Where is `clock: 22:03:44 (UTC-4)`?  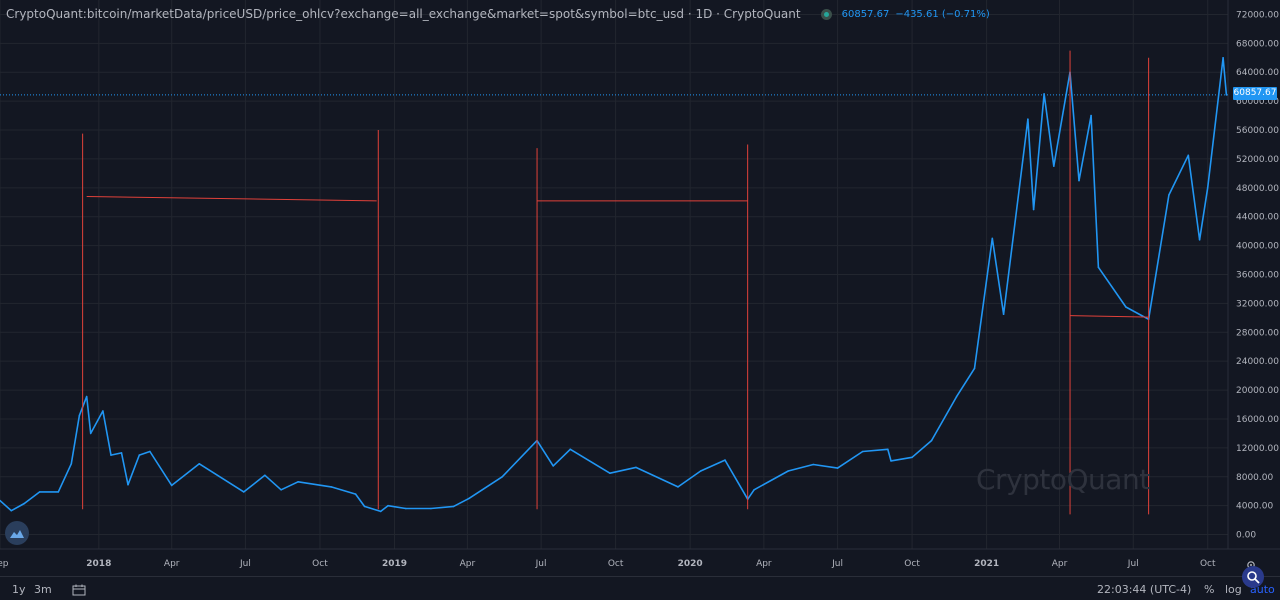
clock: 22:03:44 (UTC-4) is located at coordinates (1144, 589).